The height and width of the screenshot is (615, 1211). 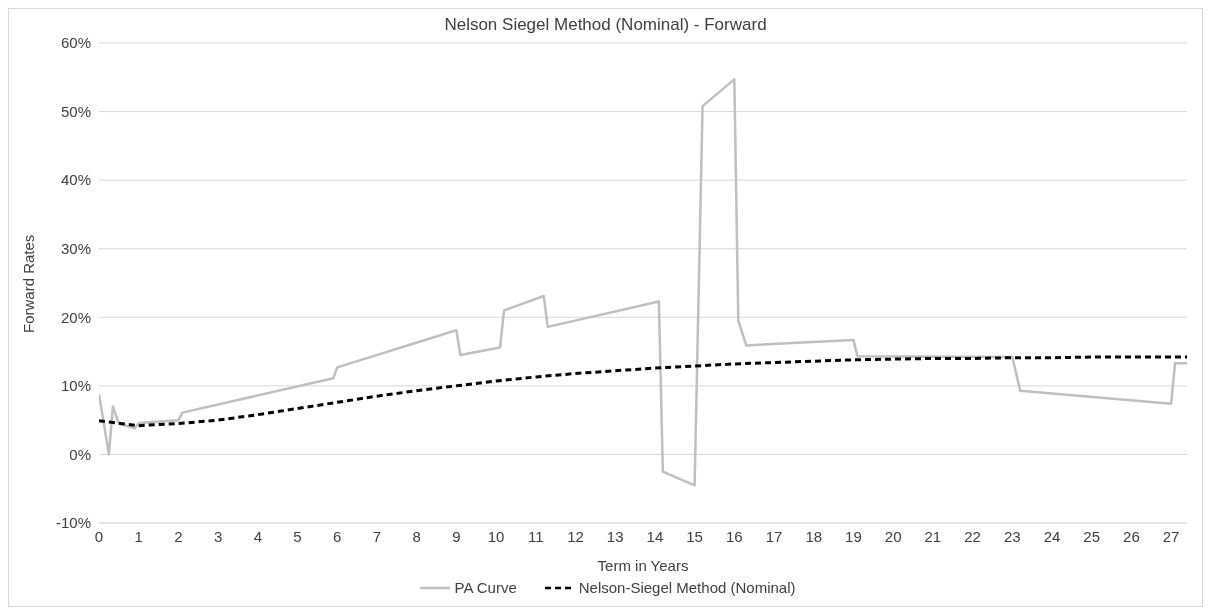 What do you see at coordinates (75, 317) in the screenshot?
I see `y-tick-label: 20%` at bounding box center [75, 317].